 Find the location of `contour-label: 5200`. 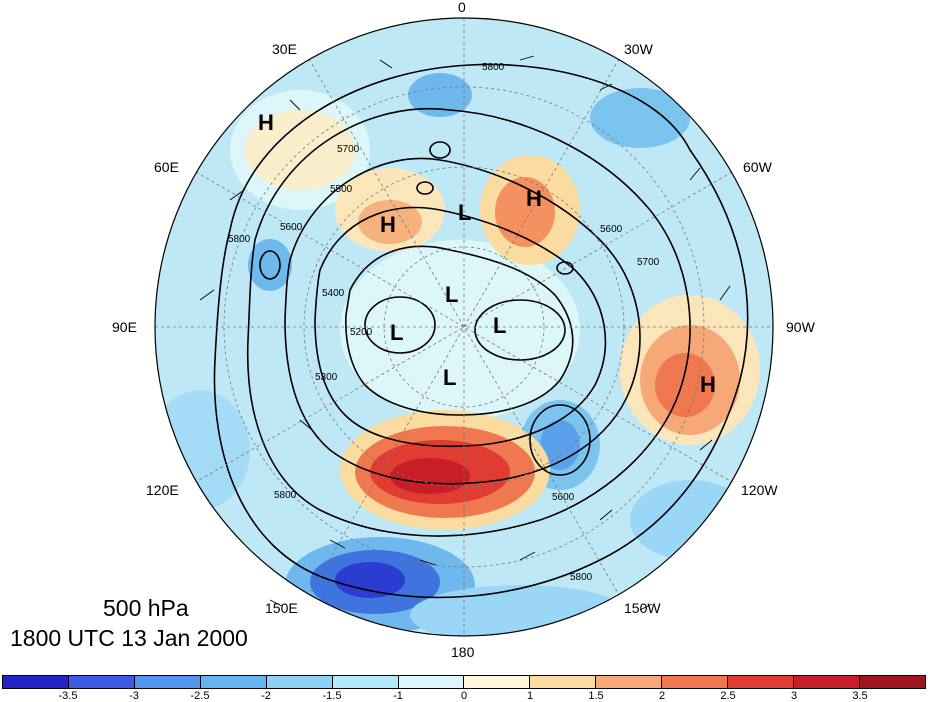

contour-label: 5200 is located at coordinates (361, 332).